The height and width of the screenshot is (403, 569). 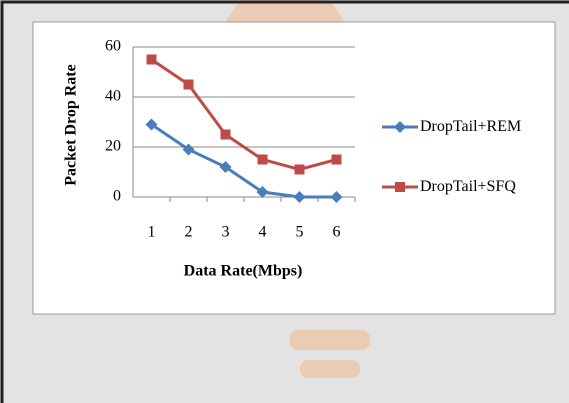 What do you see at coordinates (337, 232) in the screenshot?
I see `x-tick-label: 6` at bounding box center [337, 232].